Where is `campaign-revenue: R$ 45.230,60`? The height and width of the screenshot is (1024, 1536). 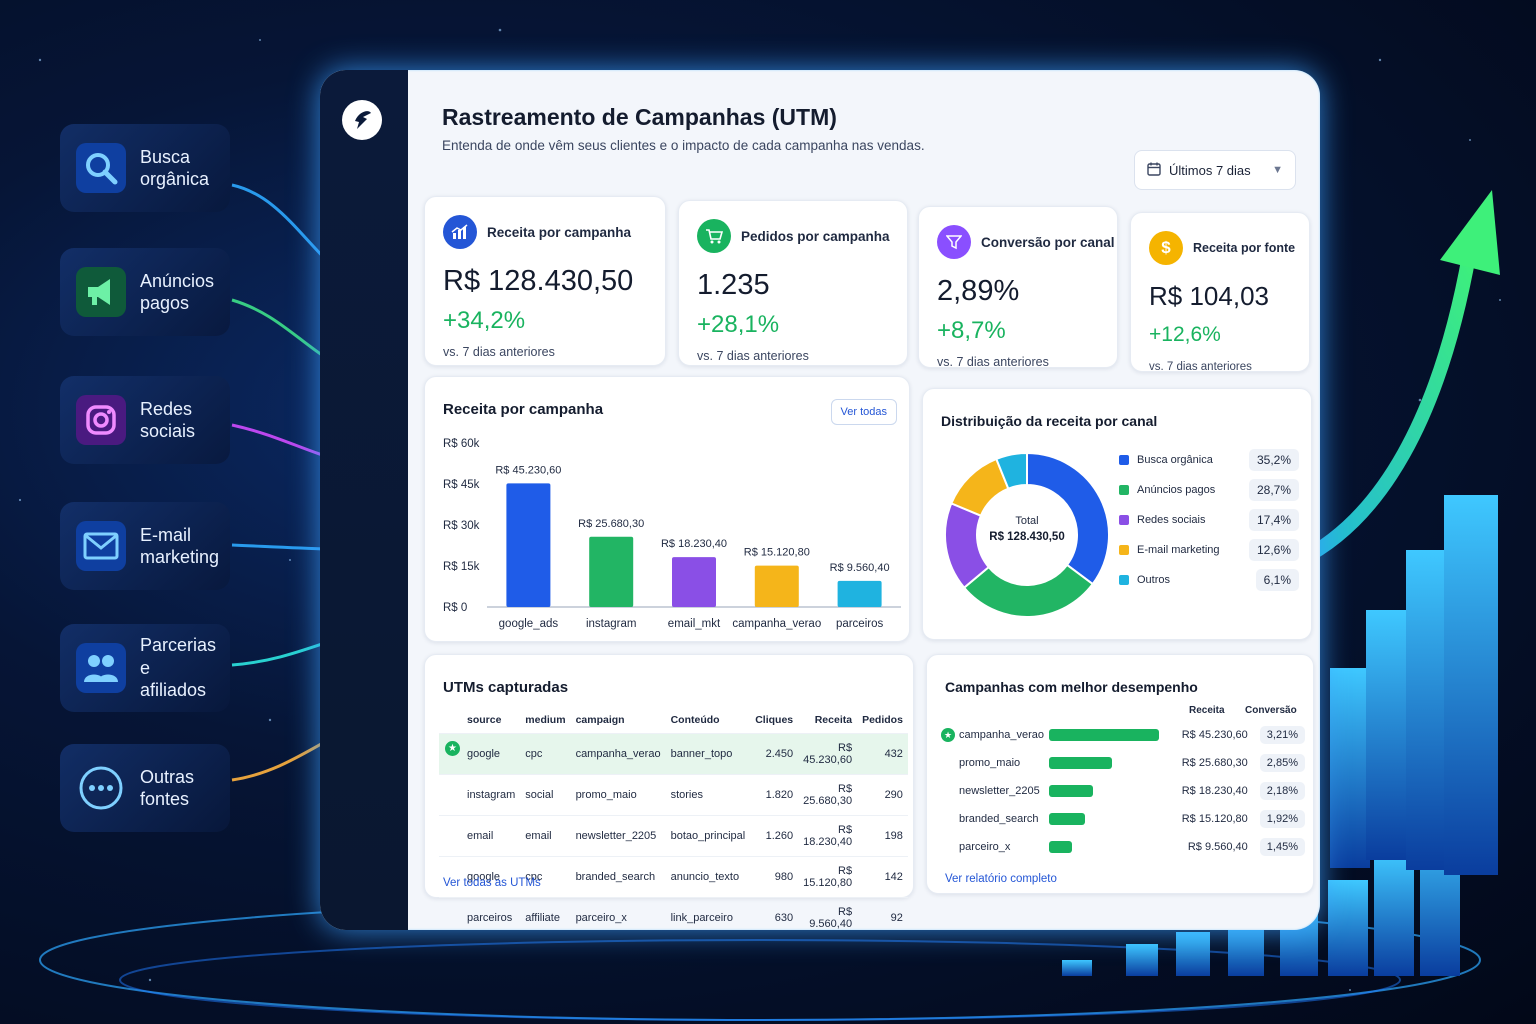 campaign-revenue: R$ 45.230,60 is located at coordinates (1214, 735).